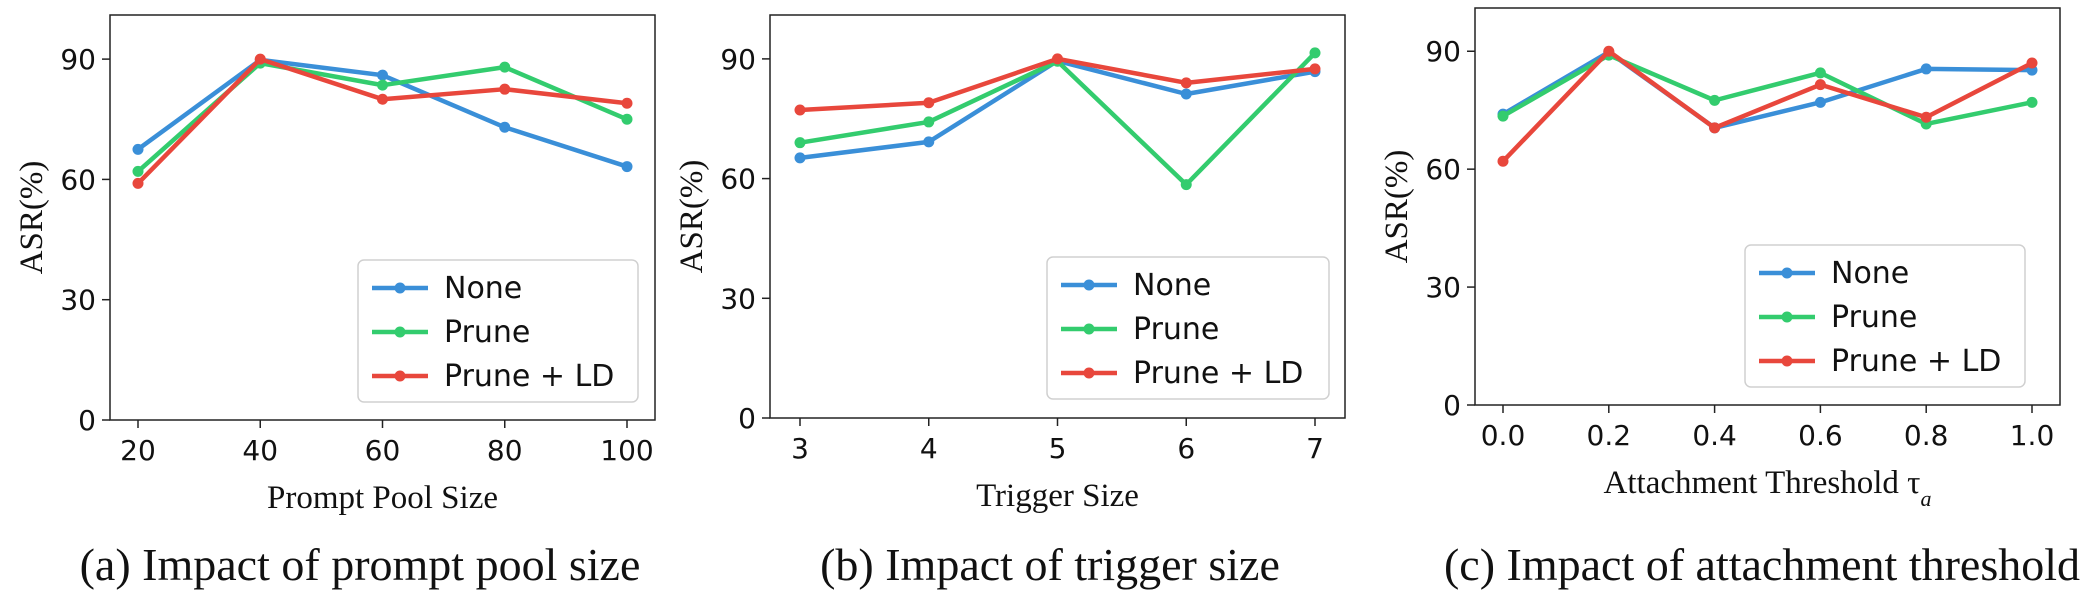  Describe the element at coordinates (626, 450) in the screenshot. I see `x-tick-label: 100` at that location.